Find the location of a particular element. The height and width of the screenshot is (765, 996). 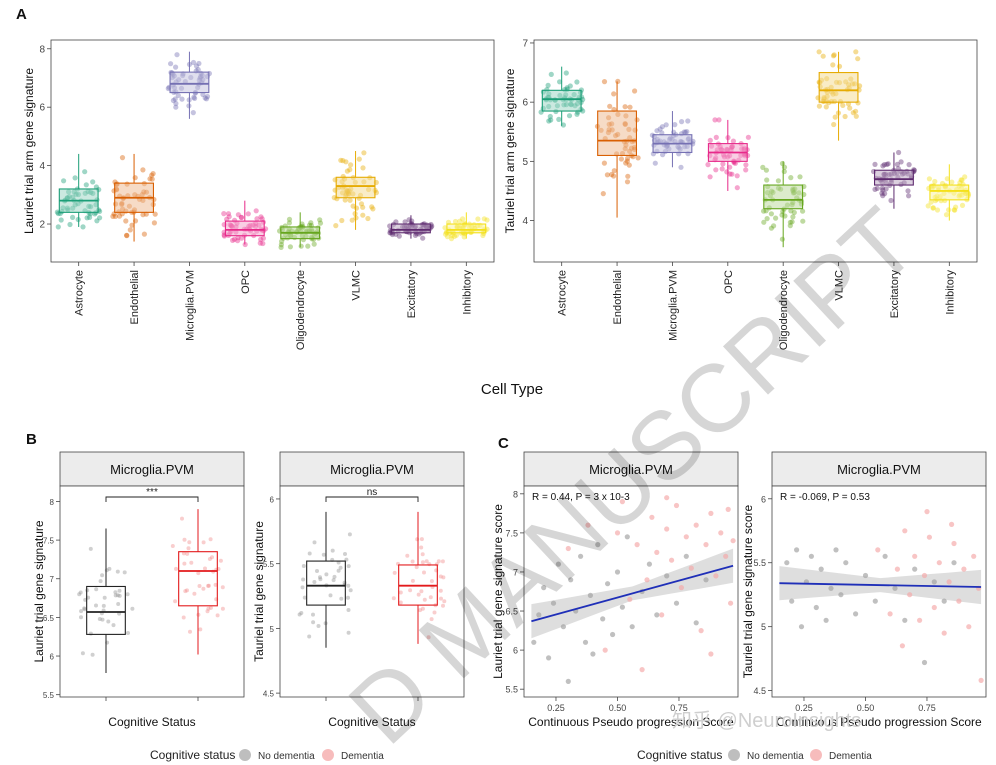

significance-bracket is located at coordinates (152, 499).